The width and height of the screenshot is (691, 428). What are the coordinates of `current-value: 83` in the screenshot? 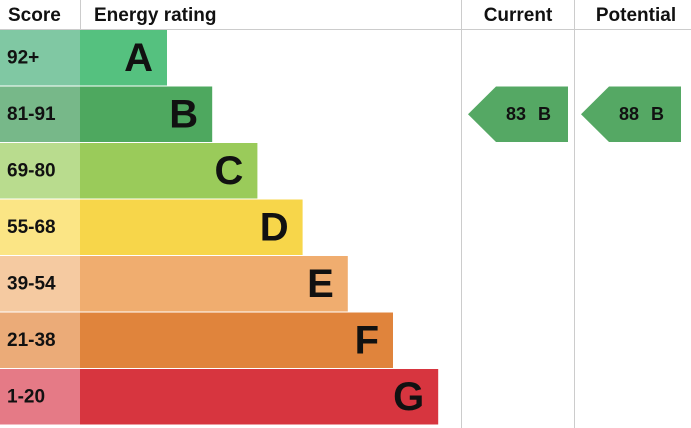 It's located at (516, 114).